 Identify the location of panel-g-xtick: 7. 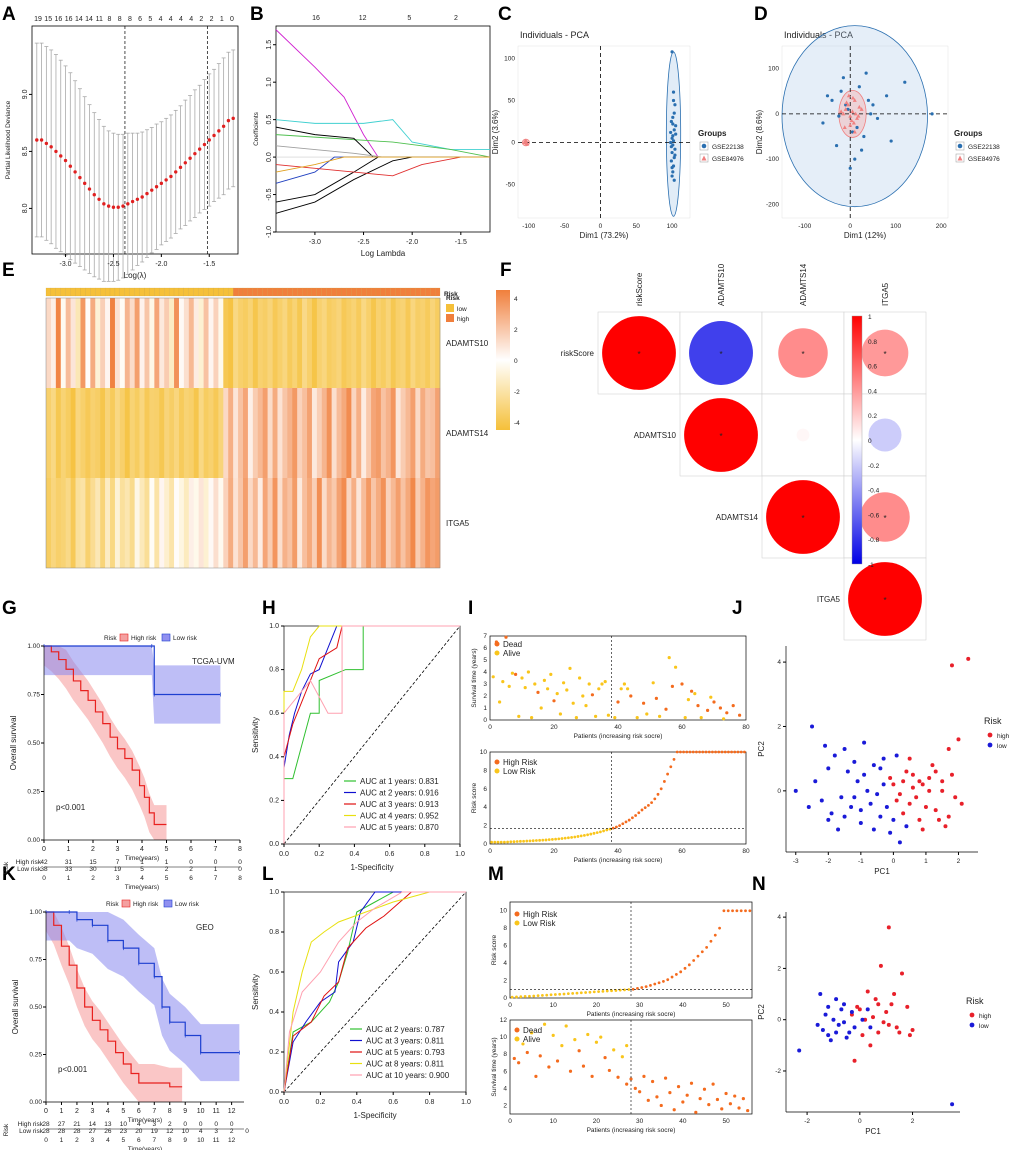
(216, 849).